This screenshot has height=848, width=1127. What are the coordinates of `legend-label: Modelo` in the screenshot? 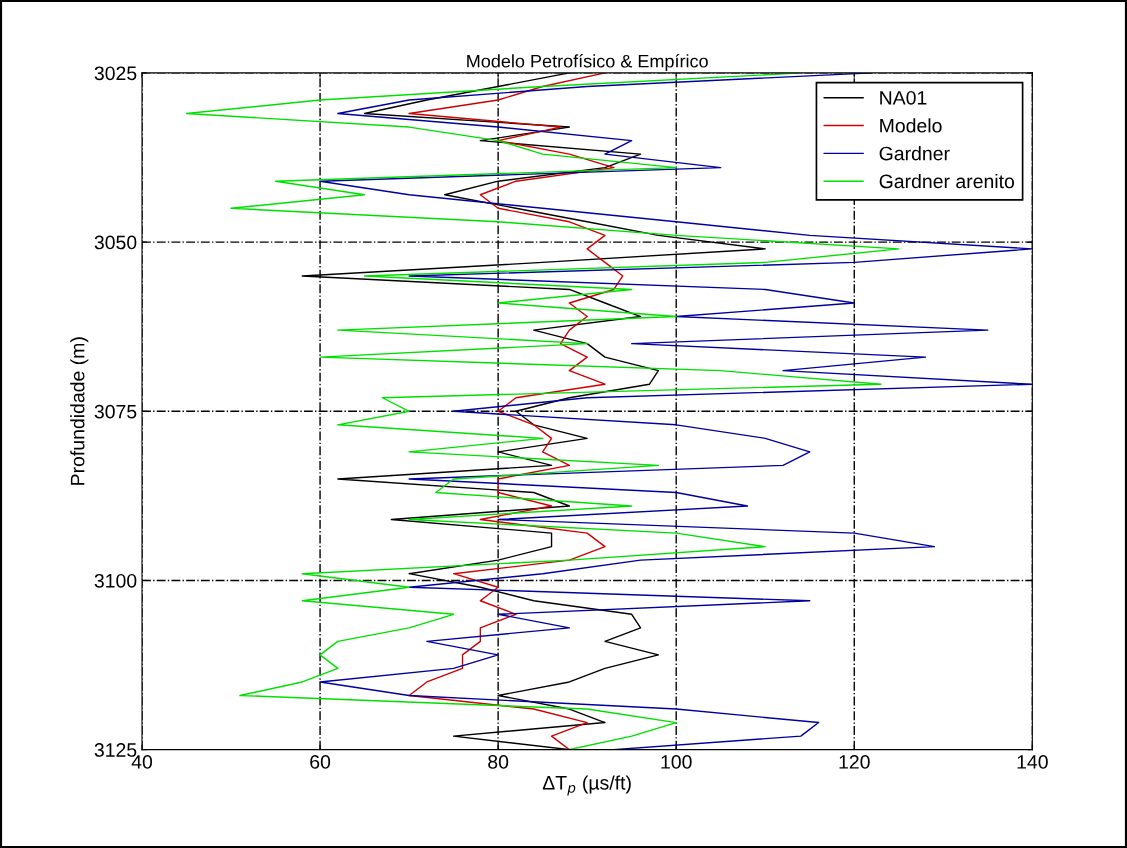 It's located at (911, 125).